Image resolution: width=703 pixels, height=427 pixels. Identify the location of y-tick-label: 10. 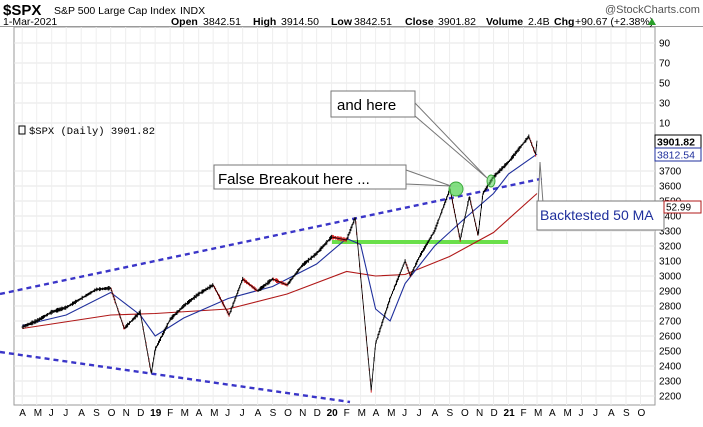
(665, 124).